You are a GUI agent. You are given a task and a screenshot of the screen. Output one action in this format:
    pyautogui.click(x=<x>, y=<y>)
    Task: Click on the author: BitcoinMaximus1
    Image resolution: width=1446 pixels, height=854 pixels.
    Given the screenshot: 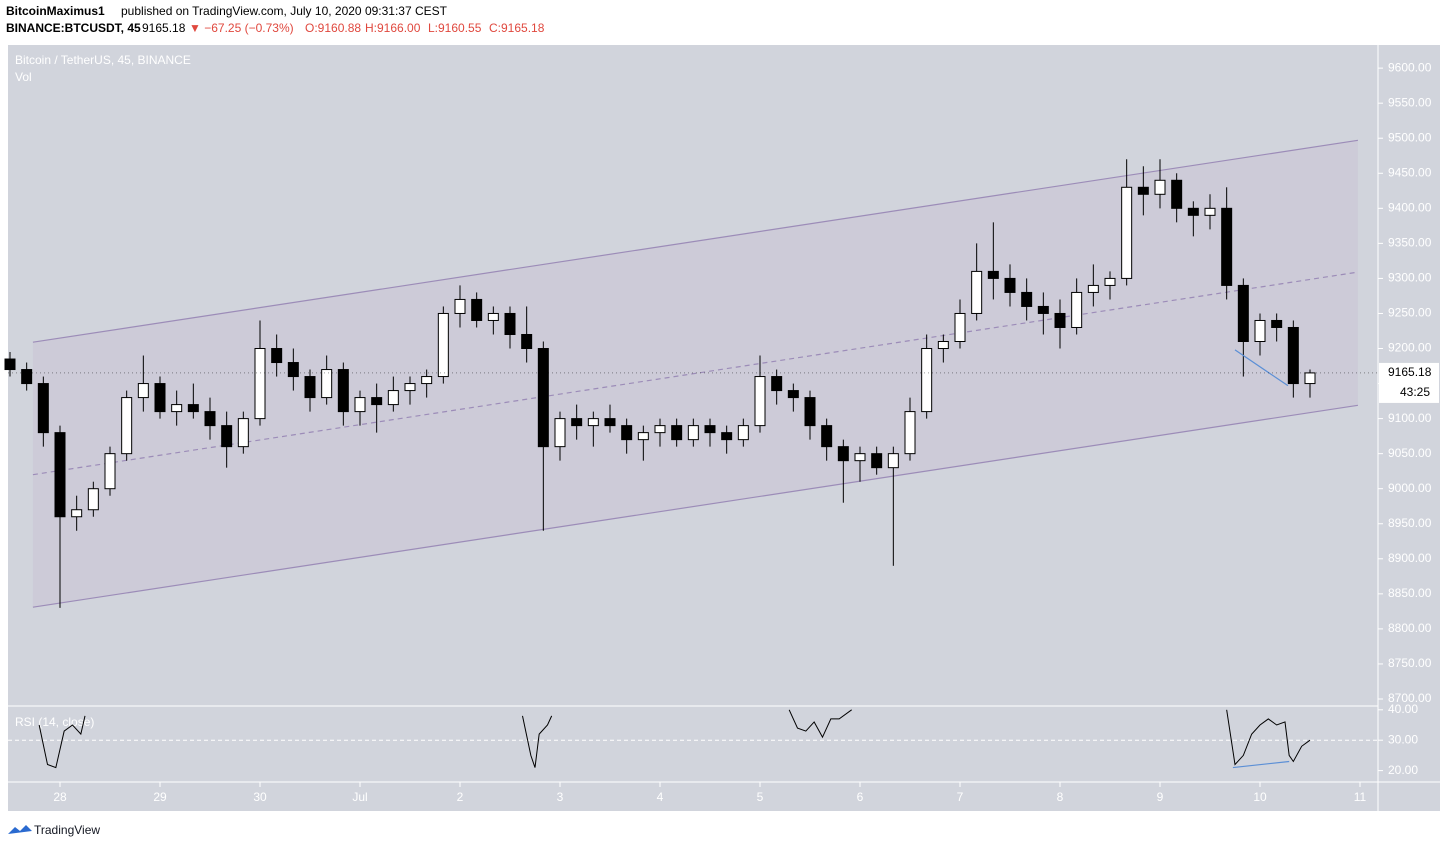 What is the action you would take?
    pyautogui.click(x=55, y=11)
    